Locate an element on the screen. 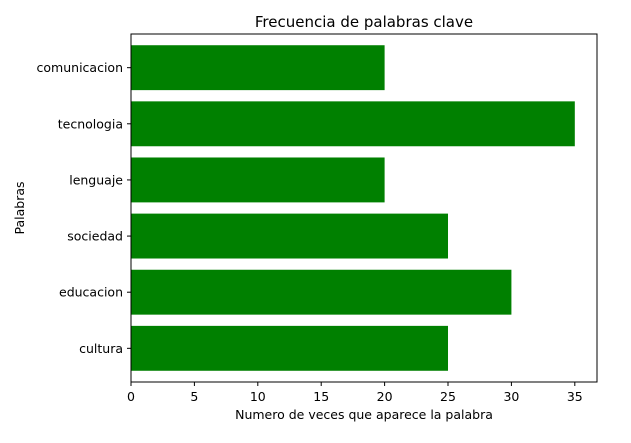 Image resolution: width=631 pixels, height=443 pixels. x-tick-label: 0 is located at coordinates (131, 396).